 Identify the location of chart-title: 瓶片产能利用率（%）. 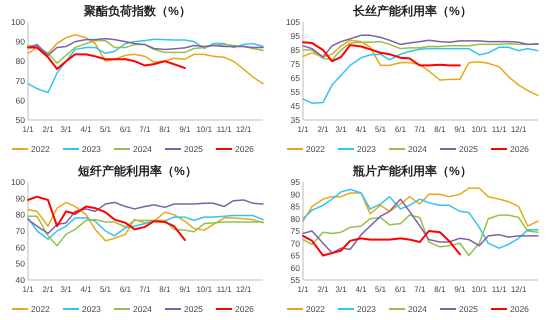
(412, 171).